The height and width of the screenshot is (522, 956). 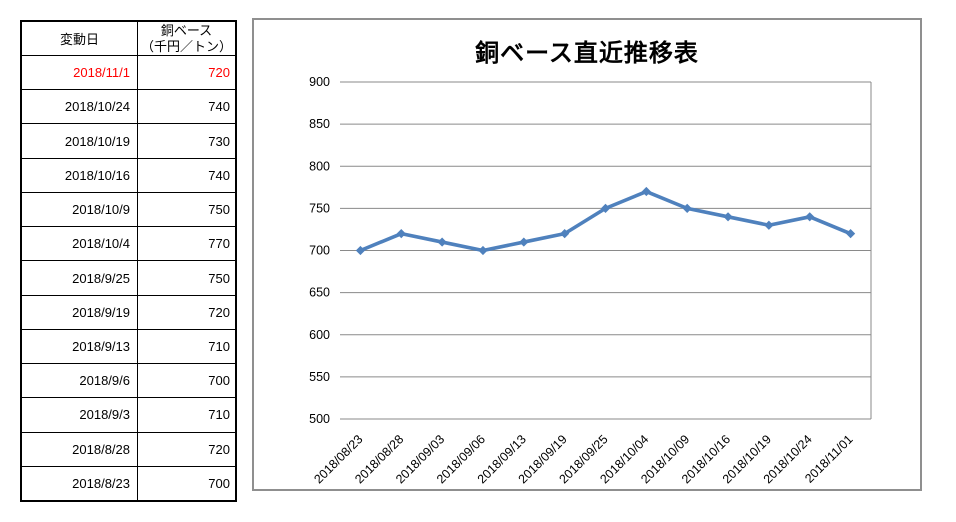 What do you see at coordinates (605, 221) in the screenshot?
I see `series-line` at bounding box center [605, 221].